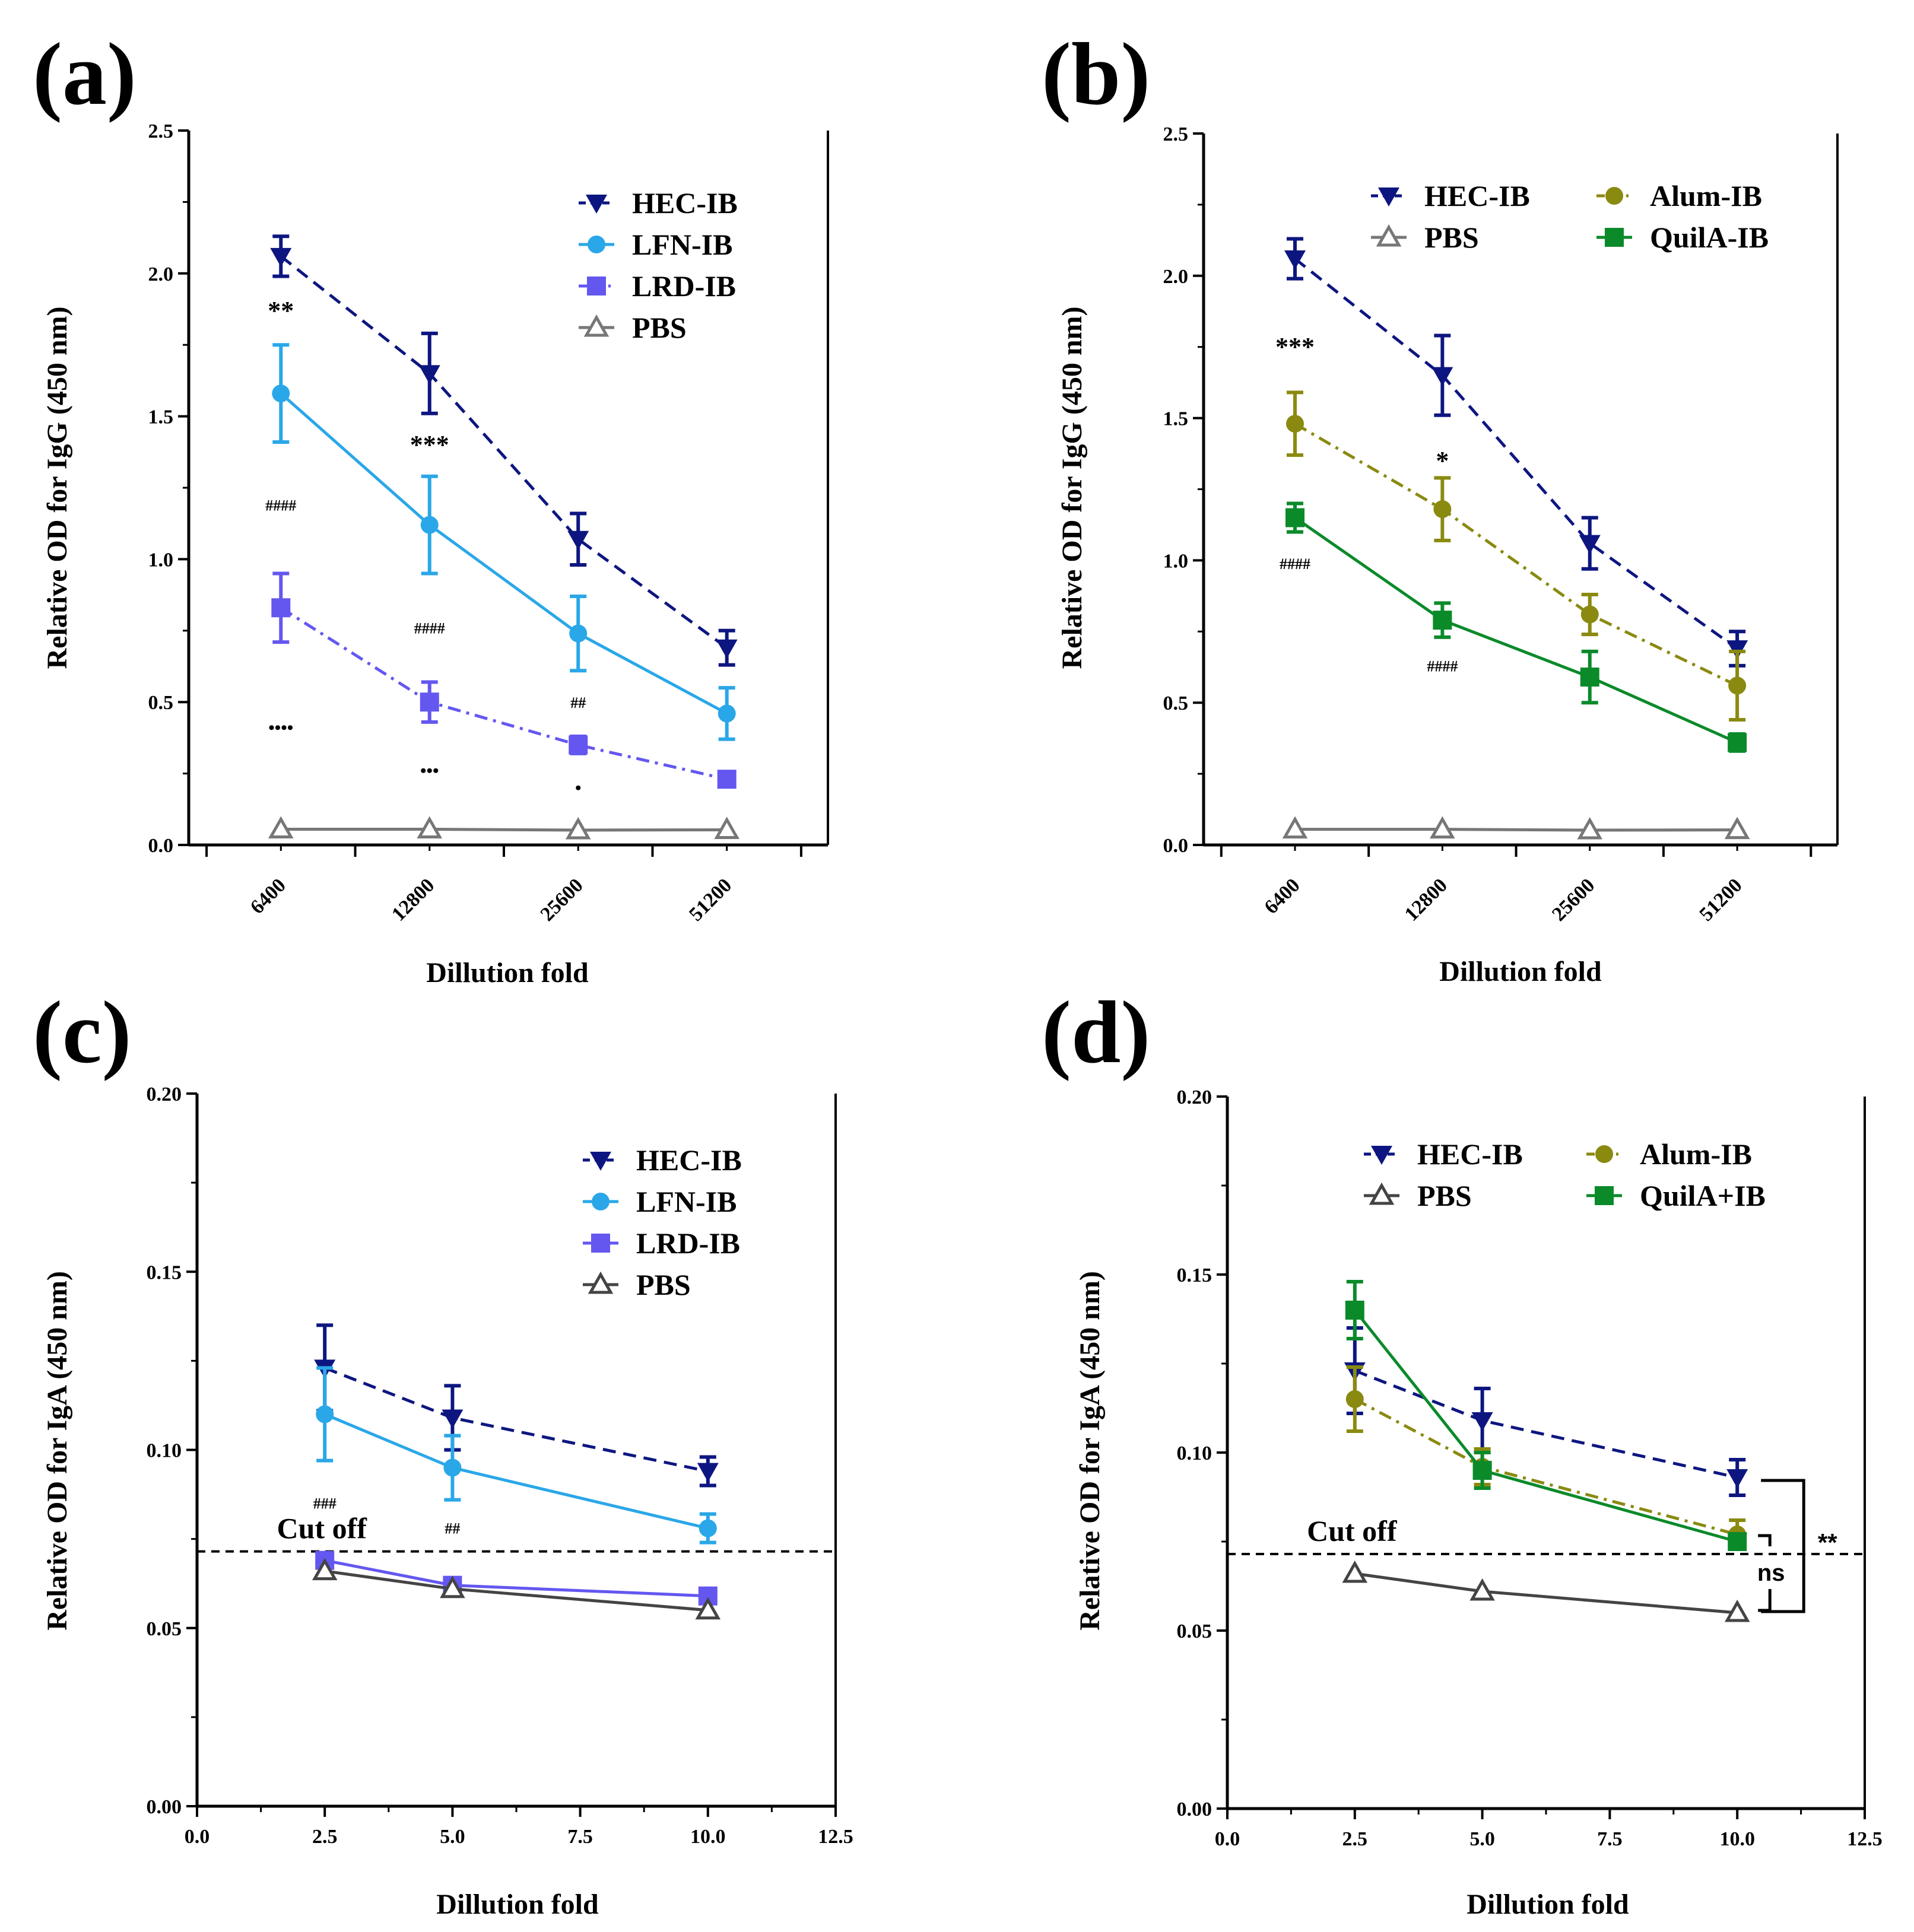 This screenshot has height=1932, width=1914. What do you see at coordinates (85, 74) in the screenshot?
I see `panel-label: (a)` at bounding box center [85, 74].